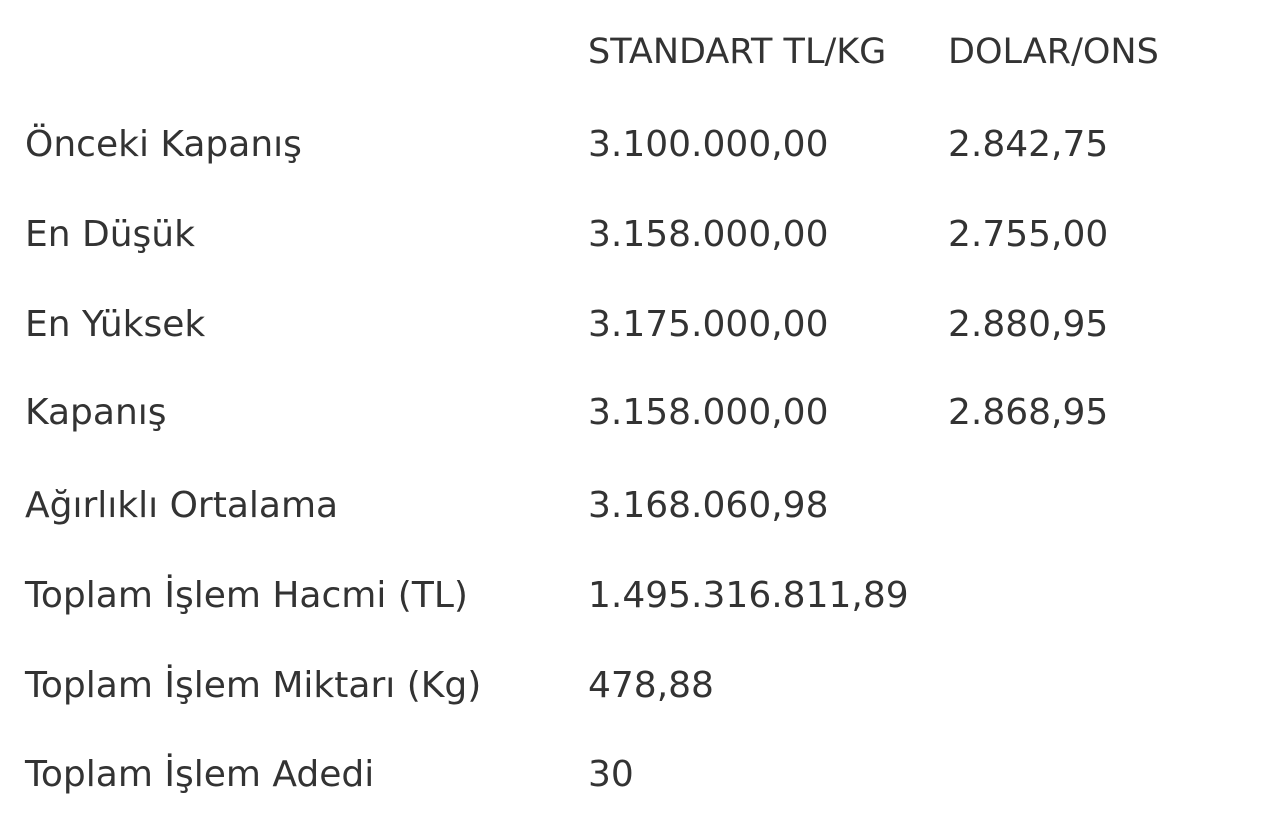 The width and height of the screenshot is (1280, 823). What do you see at coordinates (200, 774) in the screenshot?
I see `row-label: Toplam İşlem Adedi` at bounding box center [200, 774].